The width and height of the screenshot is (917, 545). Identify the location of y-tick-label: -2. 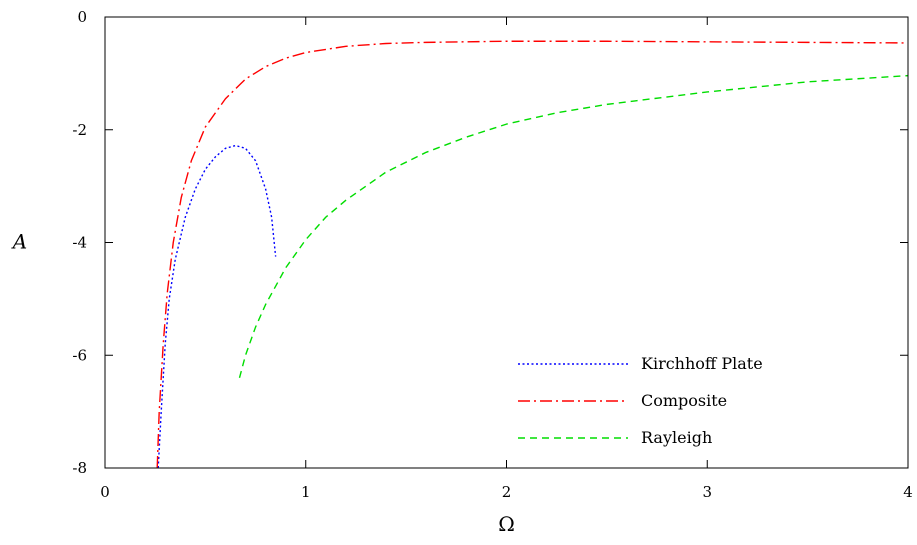
(79, 130).